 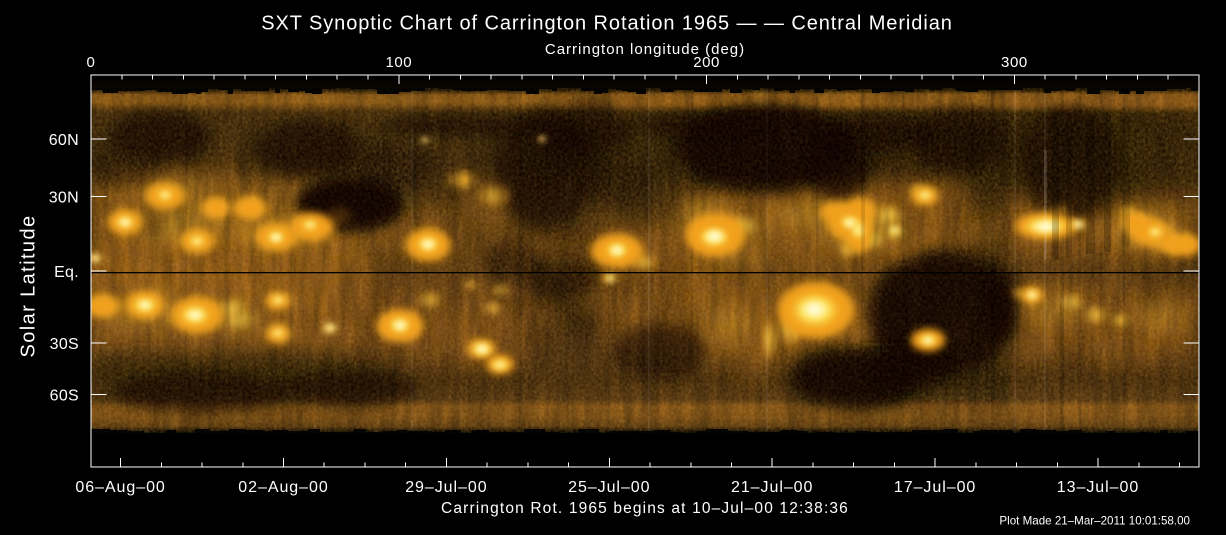 I want to click on svg-text: 13–Jul–00, so click(x=1098, y=487).